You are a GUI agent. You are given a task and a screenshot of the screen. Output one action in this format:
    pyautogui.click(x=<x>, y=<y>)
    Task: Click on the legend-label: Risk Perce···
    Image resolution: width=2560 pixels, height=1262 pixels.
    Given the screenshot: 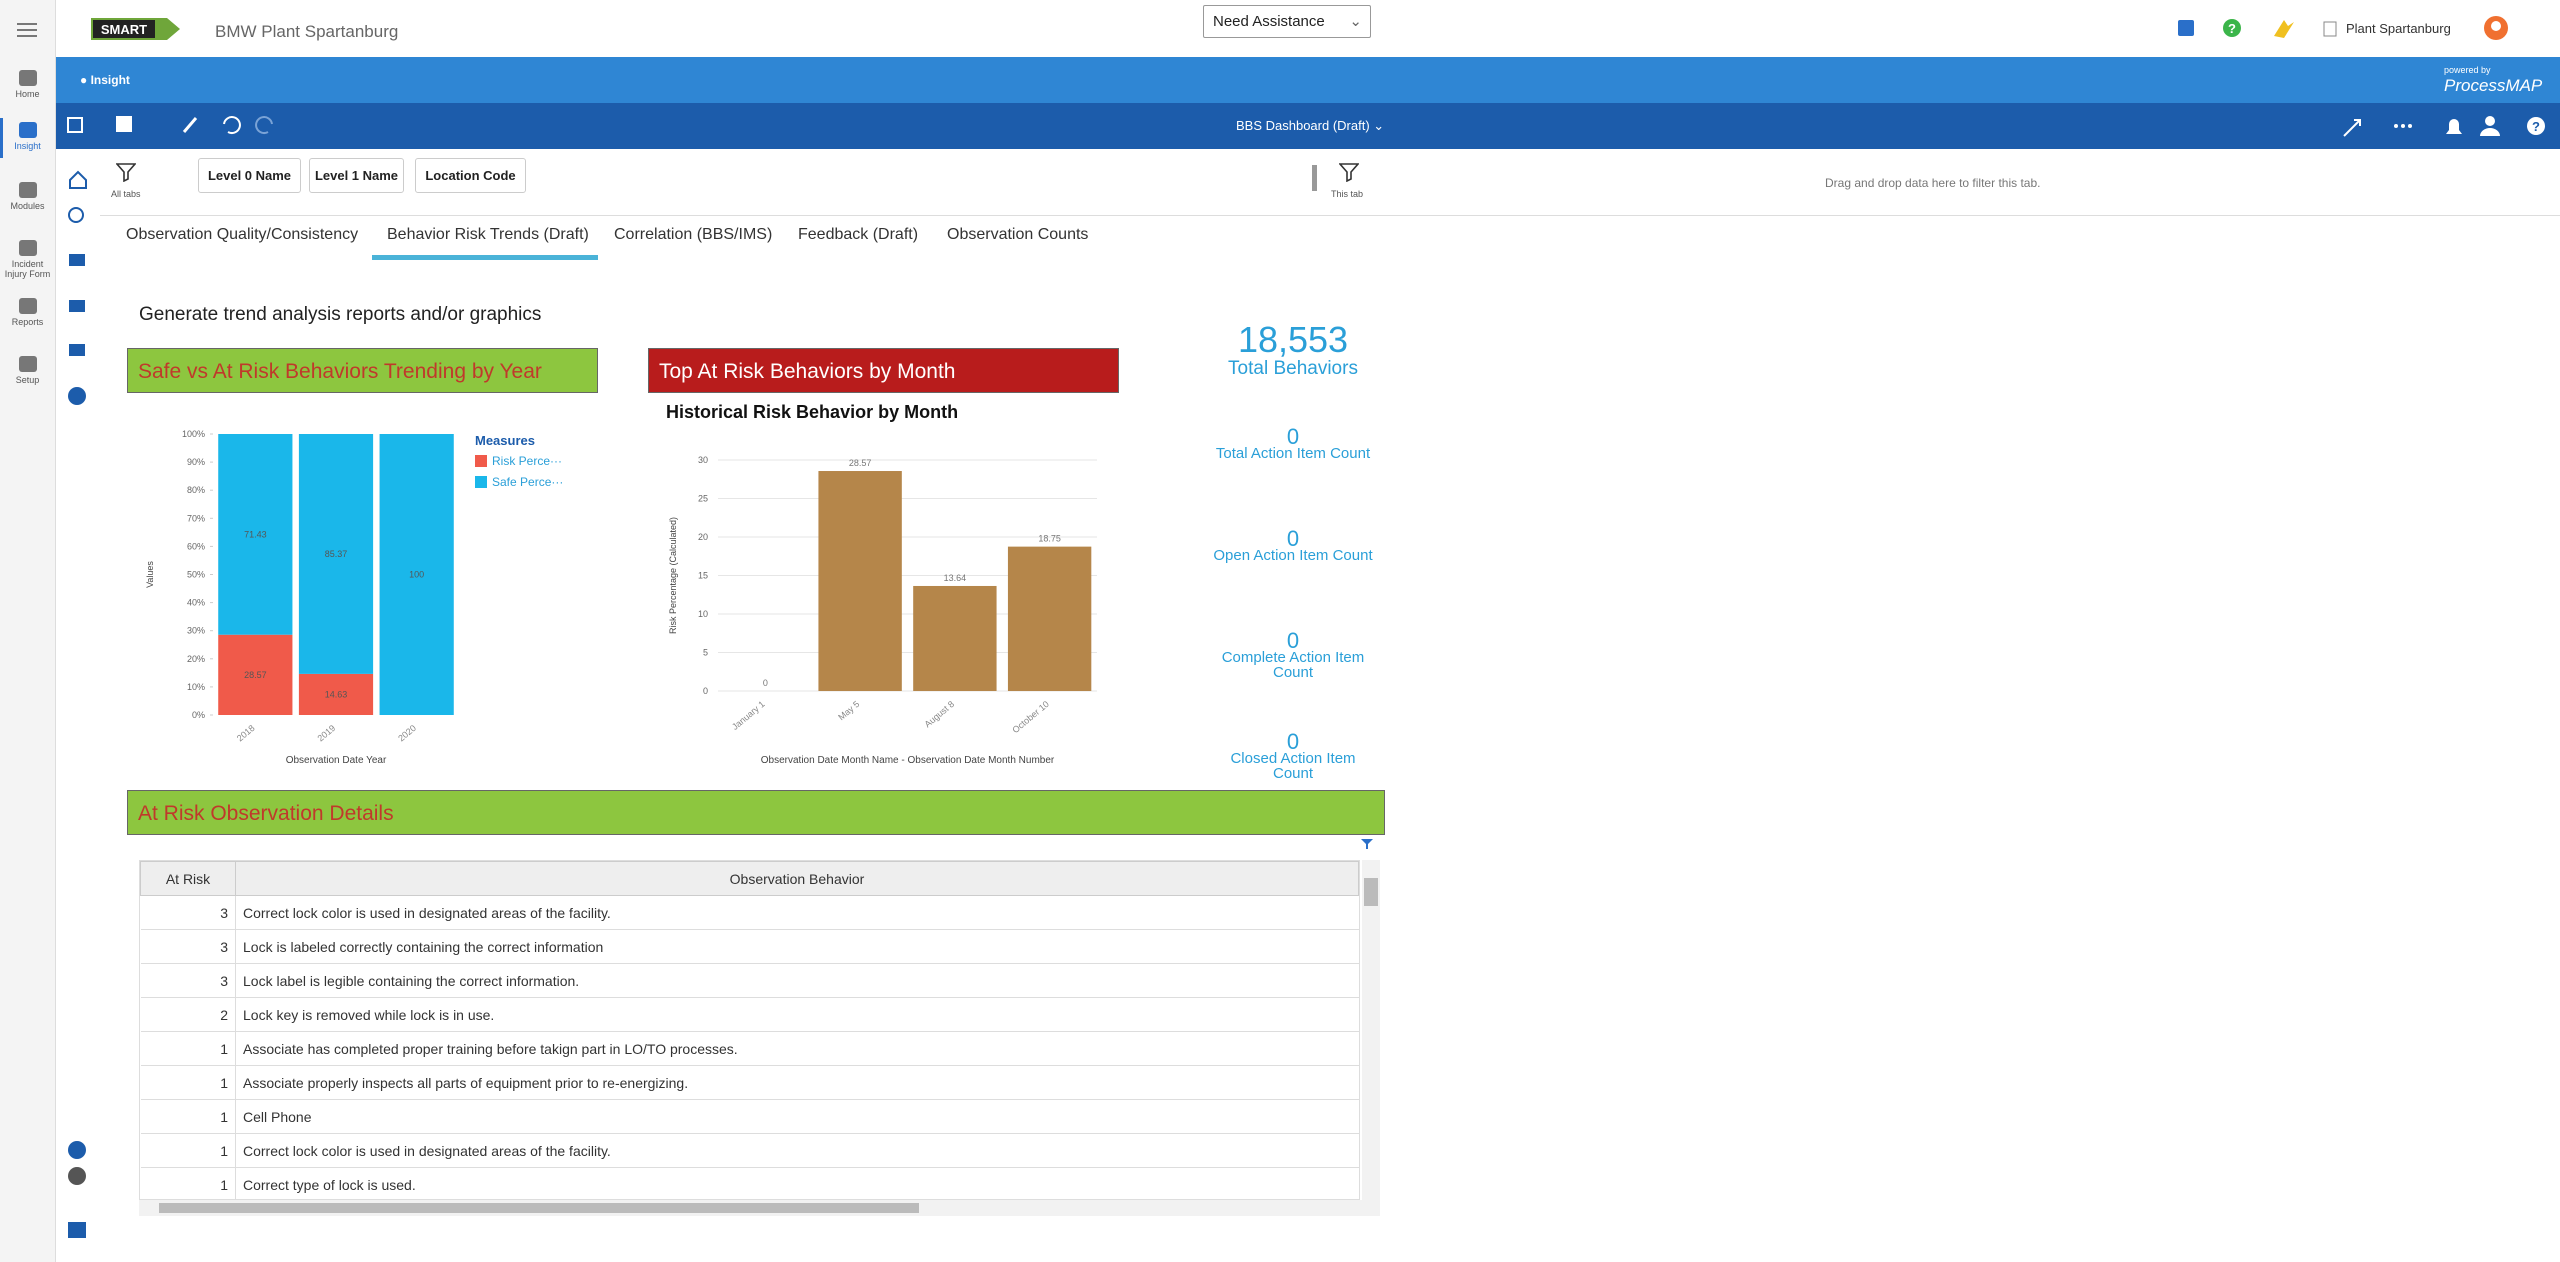 What is the action you would take?
    pyautogui.click(x=527, y=461)
    